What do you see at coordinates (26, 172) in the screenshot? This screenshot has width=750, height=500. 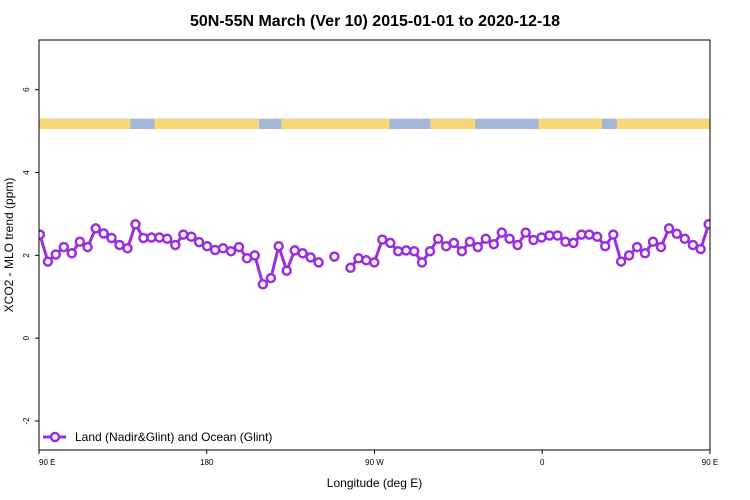 I see `y-tick-label-3: 4` at bounding box center [26, 172].